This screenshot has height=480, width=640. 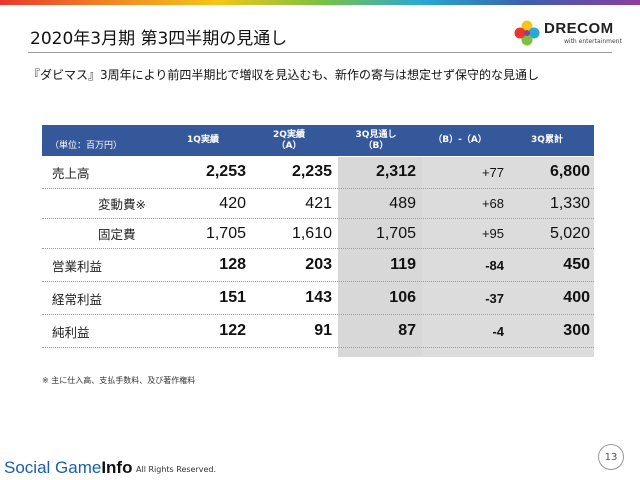 I want to click on header-2q: 2Q実績 （A）, so click(x=289, y=140).